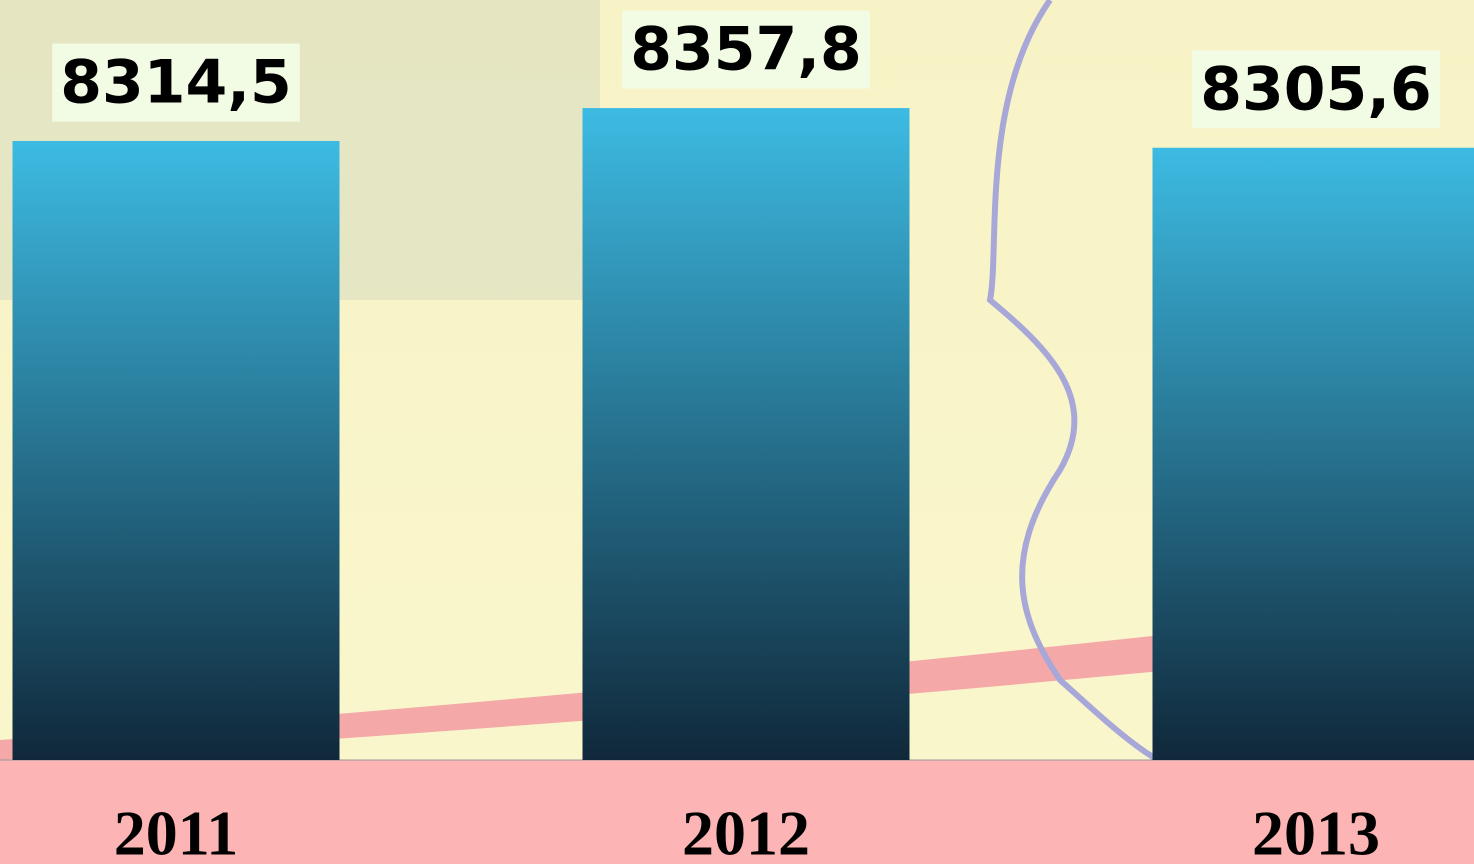 This screenshot has height=864, width=1474. Describe the element at coordinates (746, 831) in the screenshot. I see `x-tick-label: 2012` at that location.